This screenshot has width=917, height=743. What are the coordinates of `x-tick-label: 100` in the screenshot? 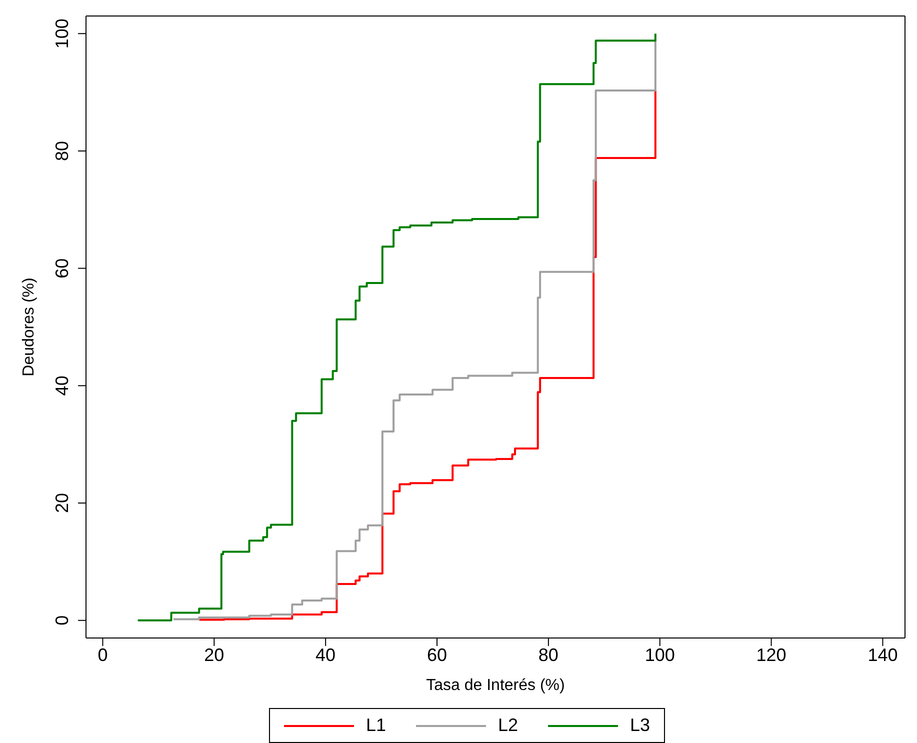 It's located at (659, 654).